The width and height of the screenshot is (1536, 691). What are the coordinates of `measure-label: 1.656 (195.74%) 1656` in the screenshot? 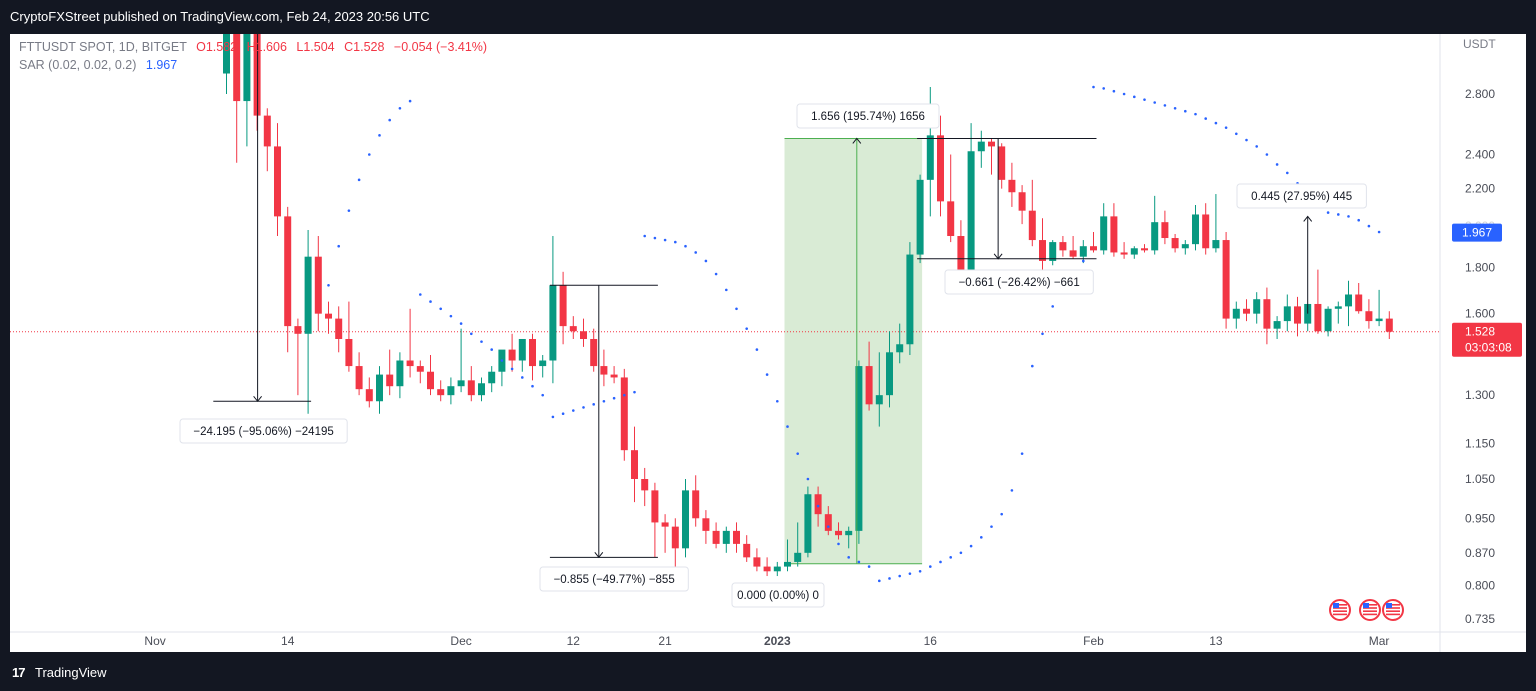 It's located at (868, 117).